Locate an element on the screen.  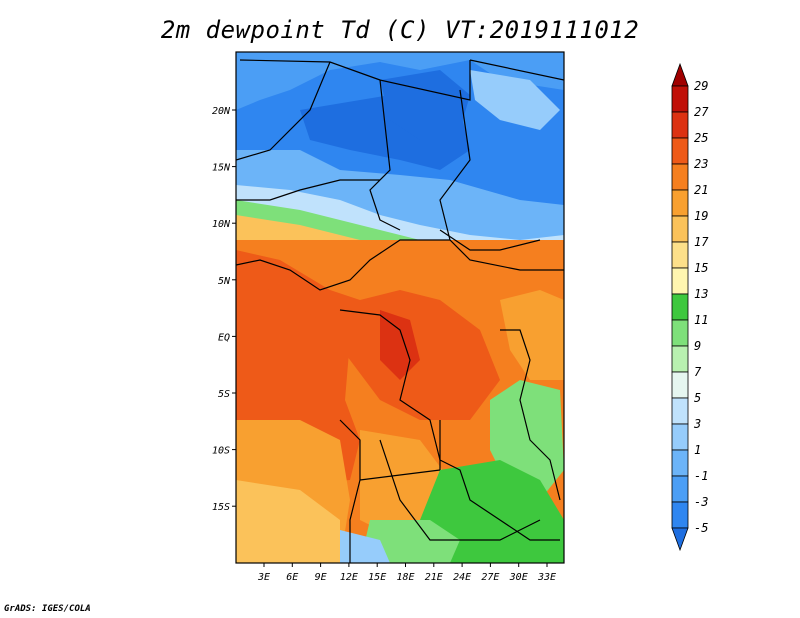
lon-tick-label: 21E is located at coordinates (434, 577).